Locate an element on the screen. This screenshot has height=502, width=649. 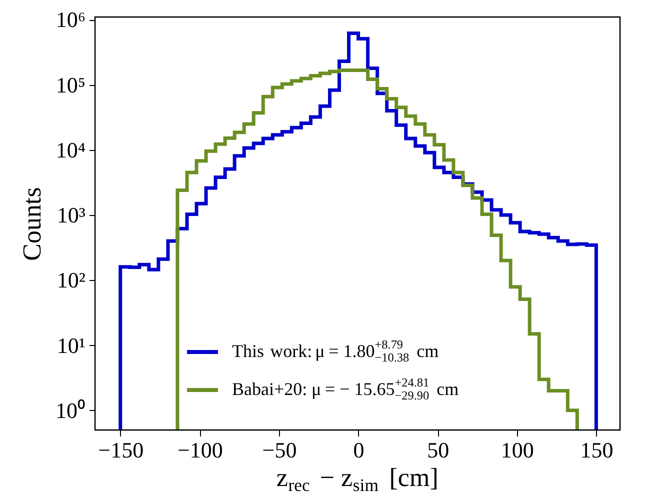
x-tick-label: 150 is located at coordinates (597, 450).